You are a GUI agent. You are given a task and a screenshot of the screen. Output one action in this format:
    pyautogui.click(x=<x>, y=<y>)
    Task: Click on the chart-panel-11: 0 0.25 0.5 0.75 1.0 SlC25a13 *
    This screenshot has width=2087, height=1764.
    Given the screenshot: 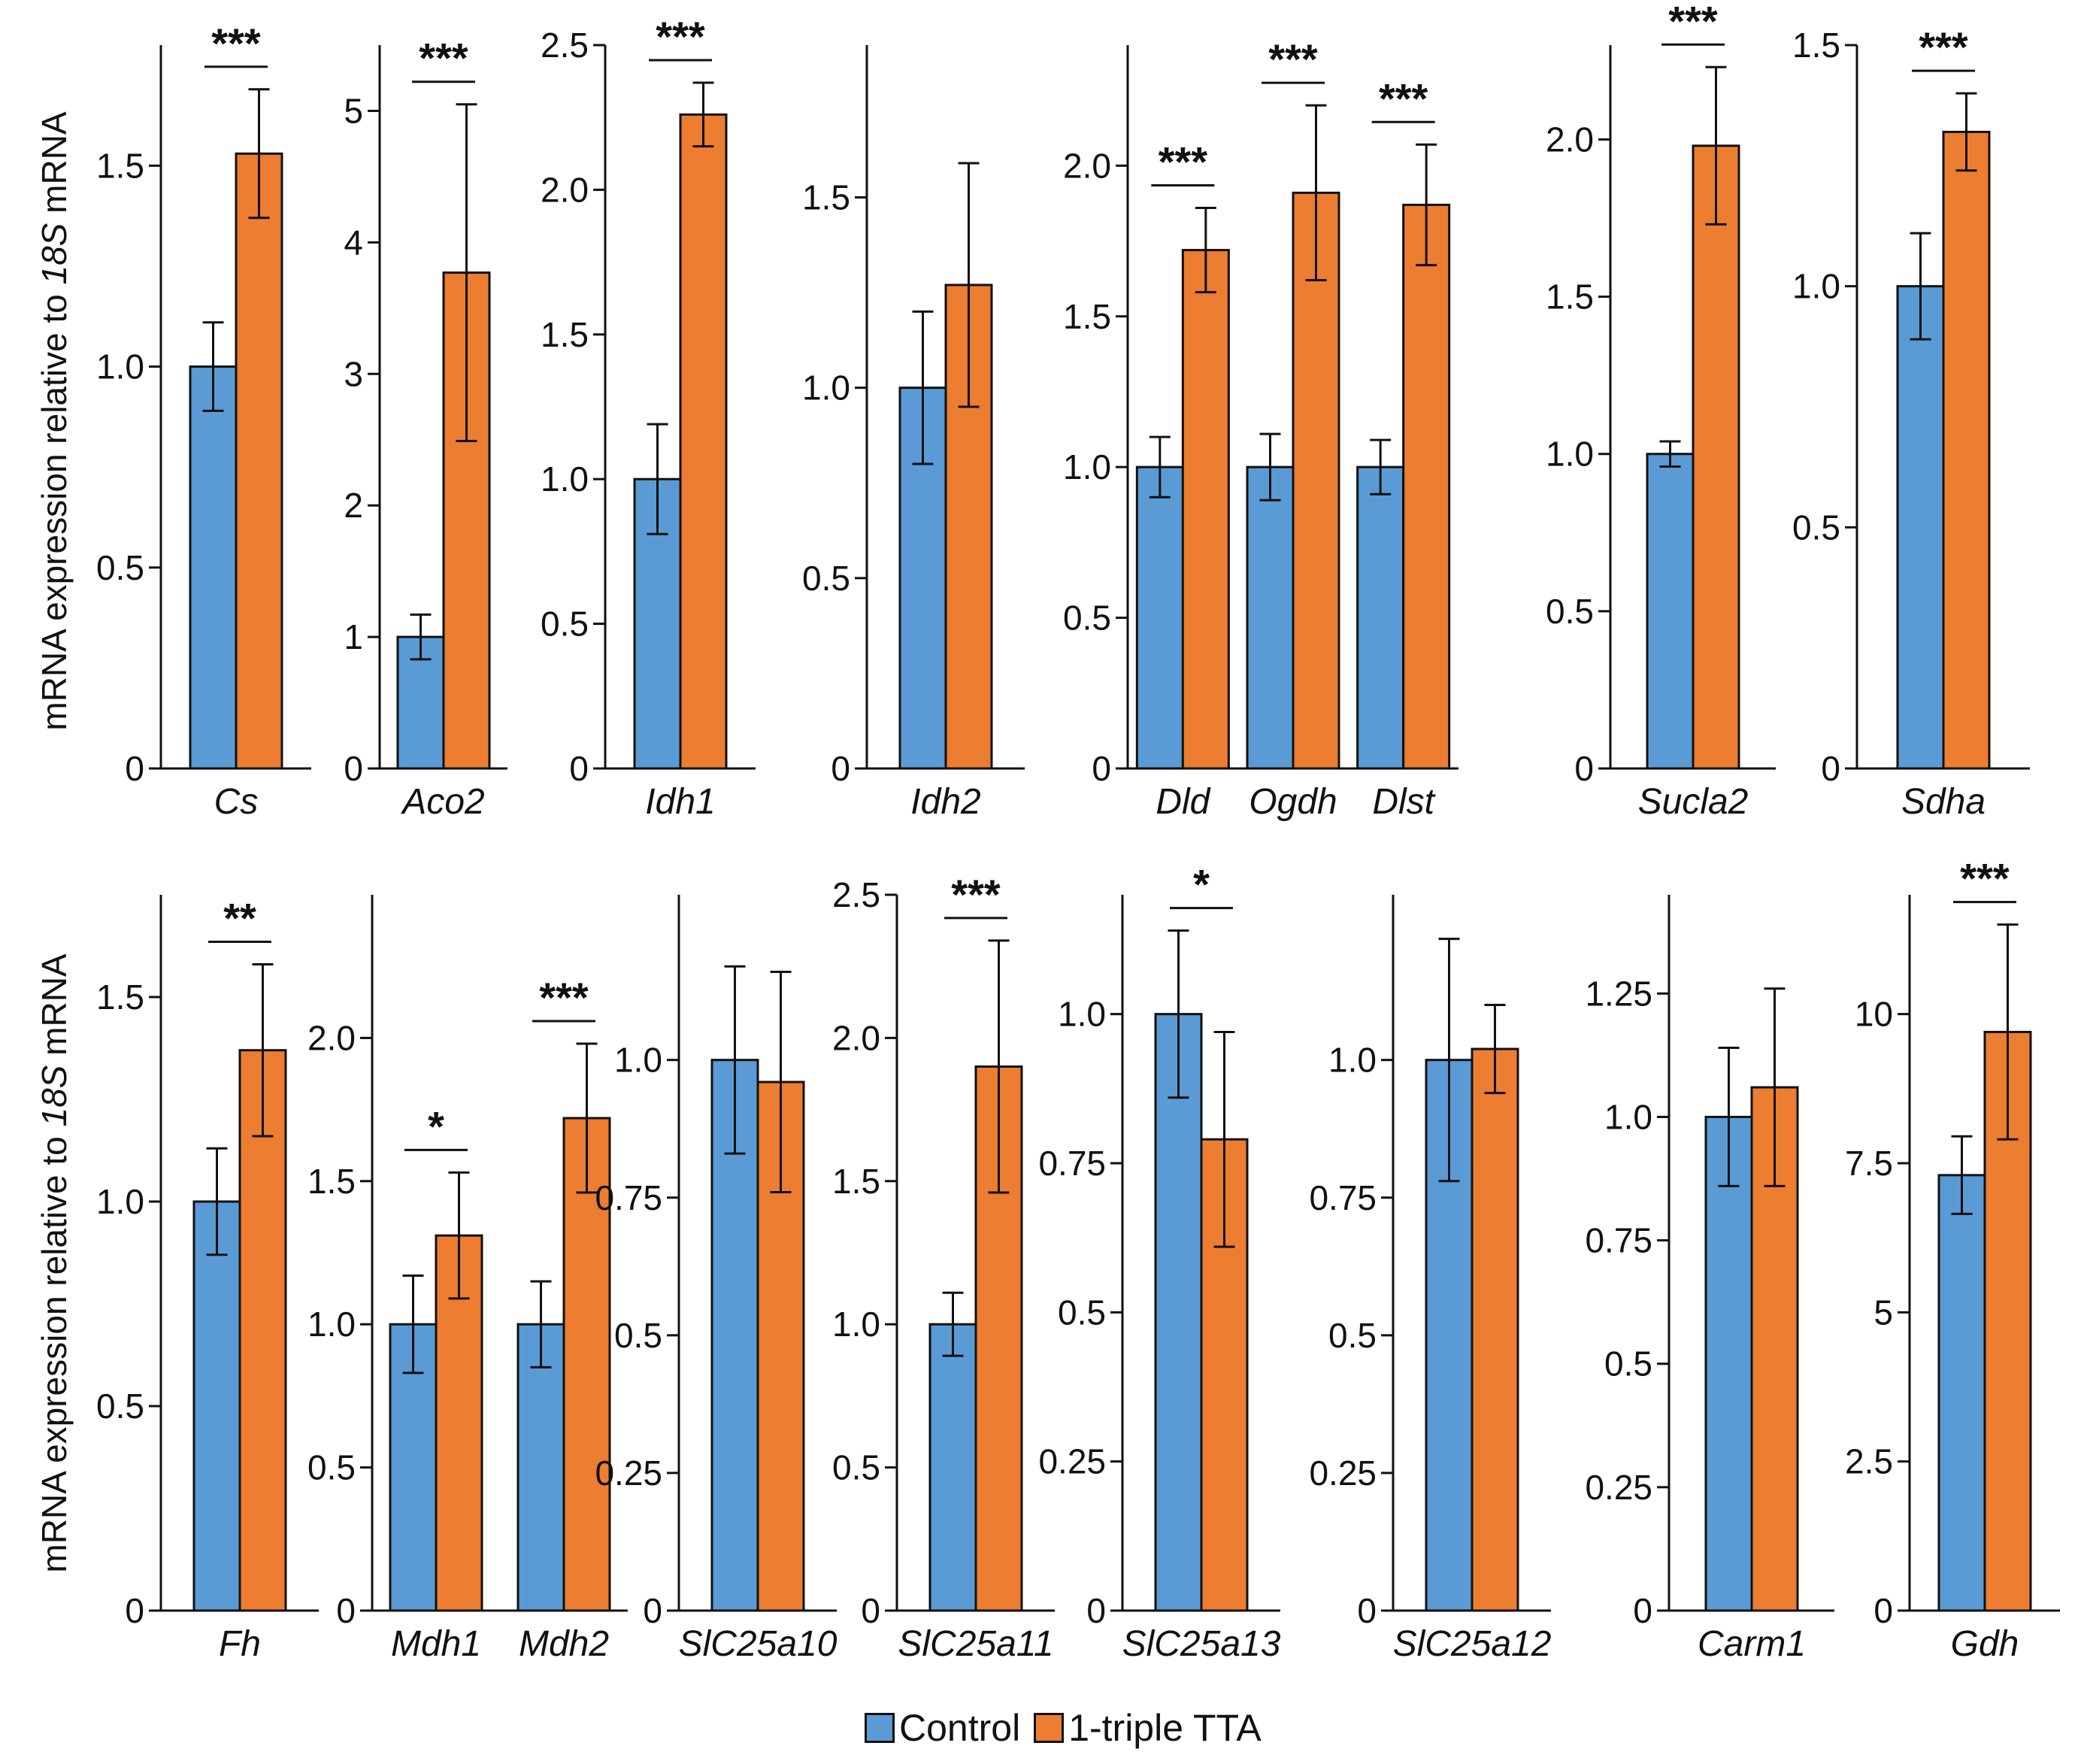 What is the action you would take?
    pyautogui.click(x=1159, y=1262)
    